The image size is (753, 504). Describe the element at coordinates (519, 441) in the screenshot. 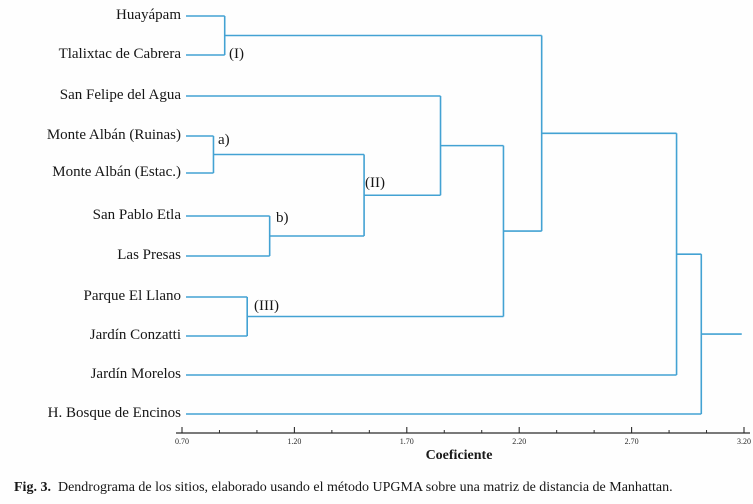

I see `x-tick-label: 2.20` at that location.